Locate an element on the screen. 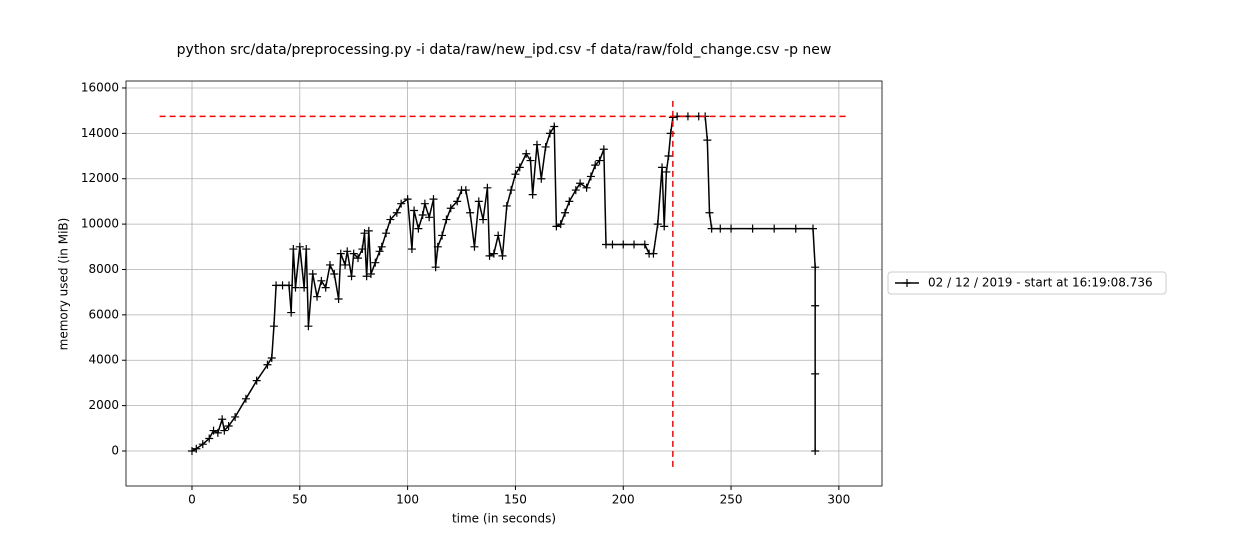 The image size is (1260, 540). y-tick-label: 4000 is located at coordinates (103, 360).